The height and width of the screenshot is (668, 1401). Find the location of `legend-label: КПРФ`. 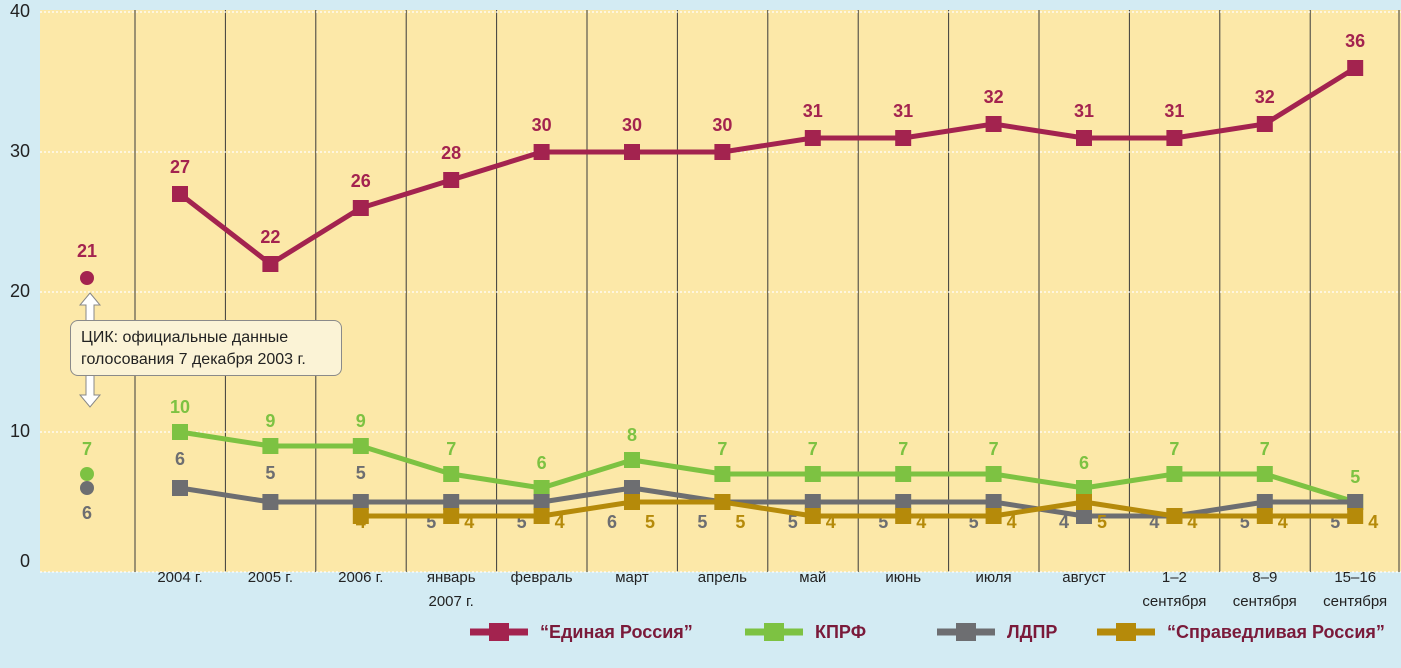

legend-label: КПРФ is located at coordinates (840, 632).